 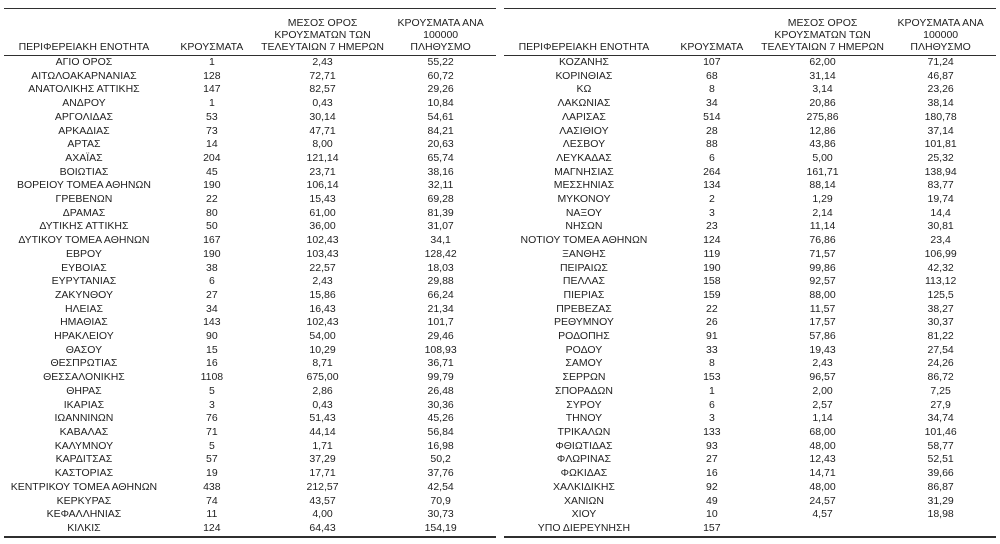 What do you see at coordinates (822, 171) in the screenshot?
I see `avg-7day-cell: 161,71` at bounding box center [822, 171].